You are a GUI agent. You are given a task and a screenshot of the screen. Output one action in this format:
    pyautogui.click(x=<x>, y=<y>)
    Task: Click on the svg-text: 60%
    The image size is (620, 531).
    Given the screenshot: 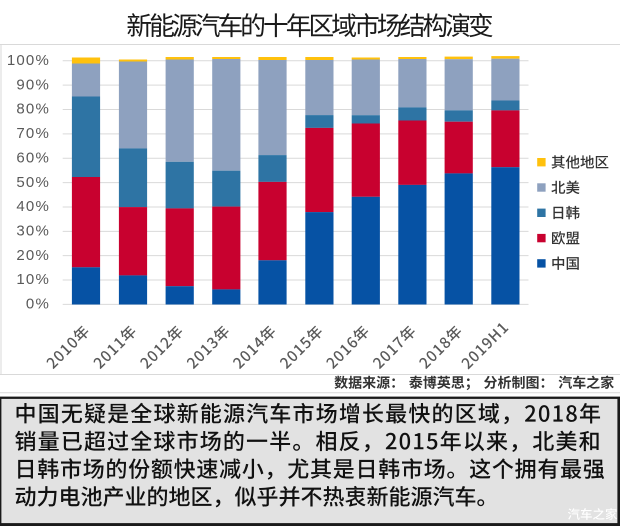 What is the action you would take?
    pyautogui.click(x=33, y=157)
    